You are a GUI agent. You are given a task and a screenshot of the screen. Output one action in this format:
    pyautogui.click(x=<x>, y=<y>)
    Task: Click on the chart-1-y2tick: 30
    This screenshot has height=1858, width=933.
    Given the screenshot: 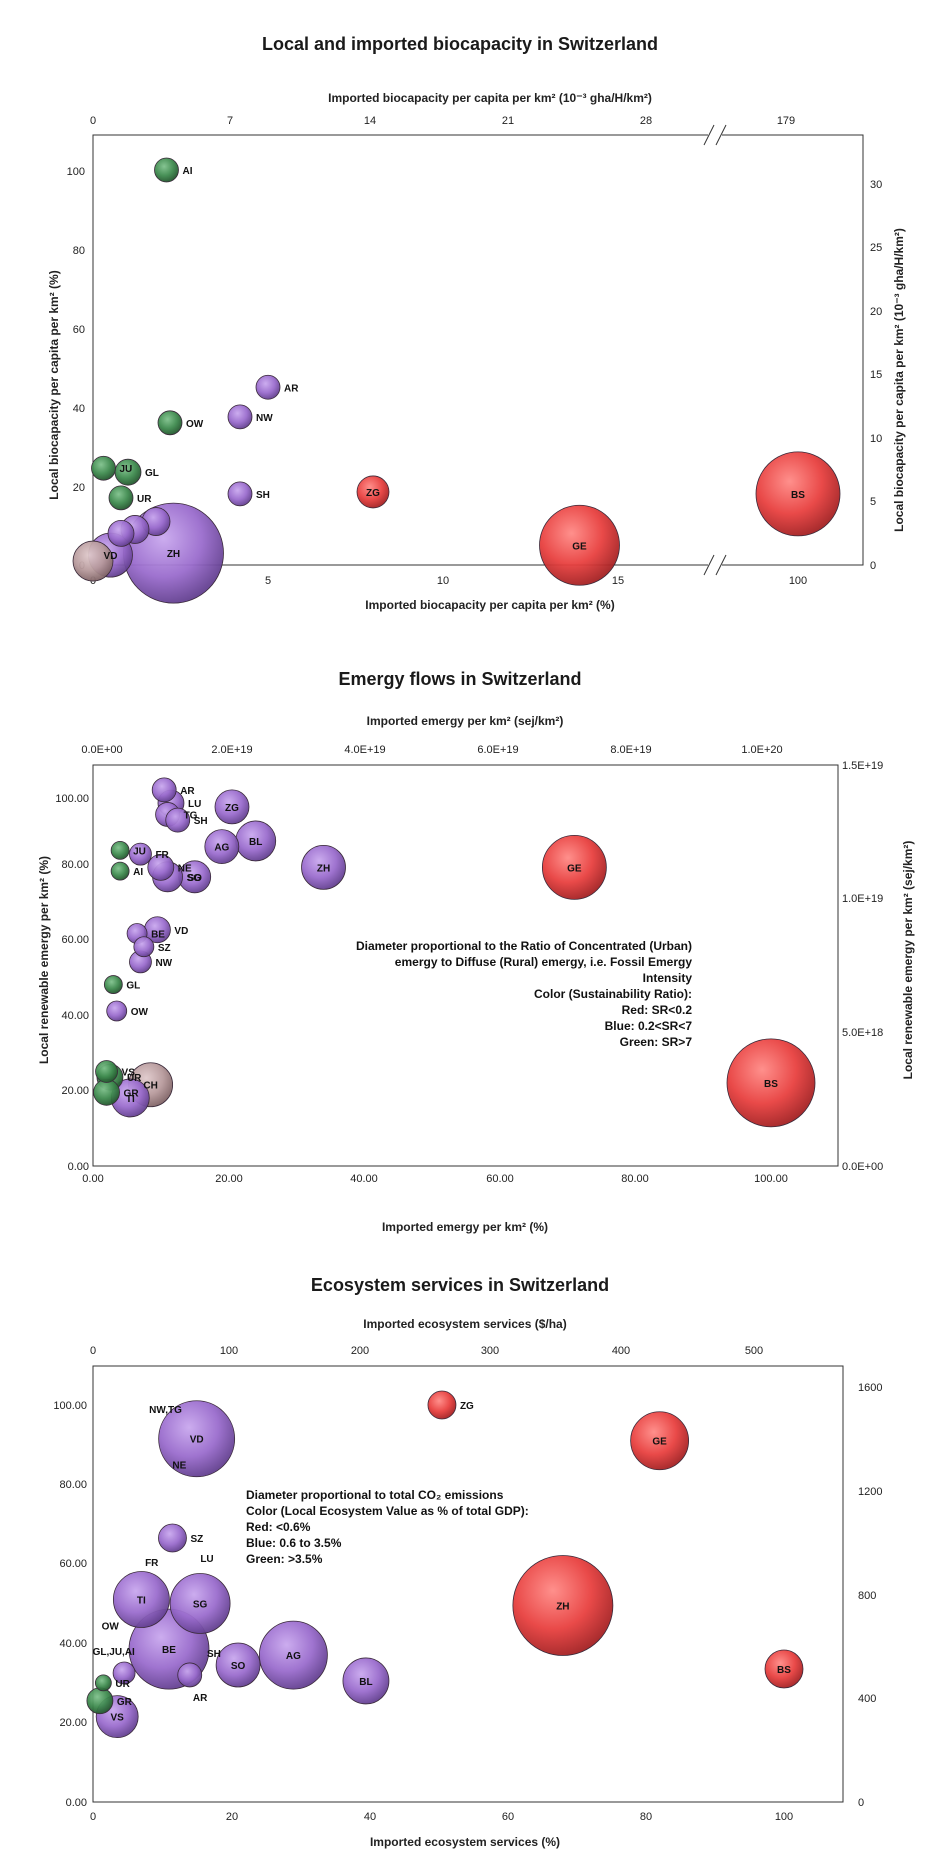 What is the action you would take?
    pyautogui.click(x=876, y=185)
    